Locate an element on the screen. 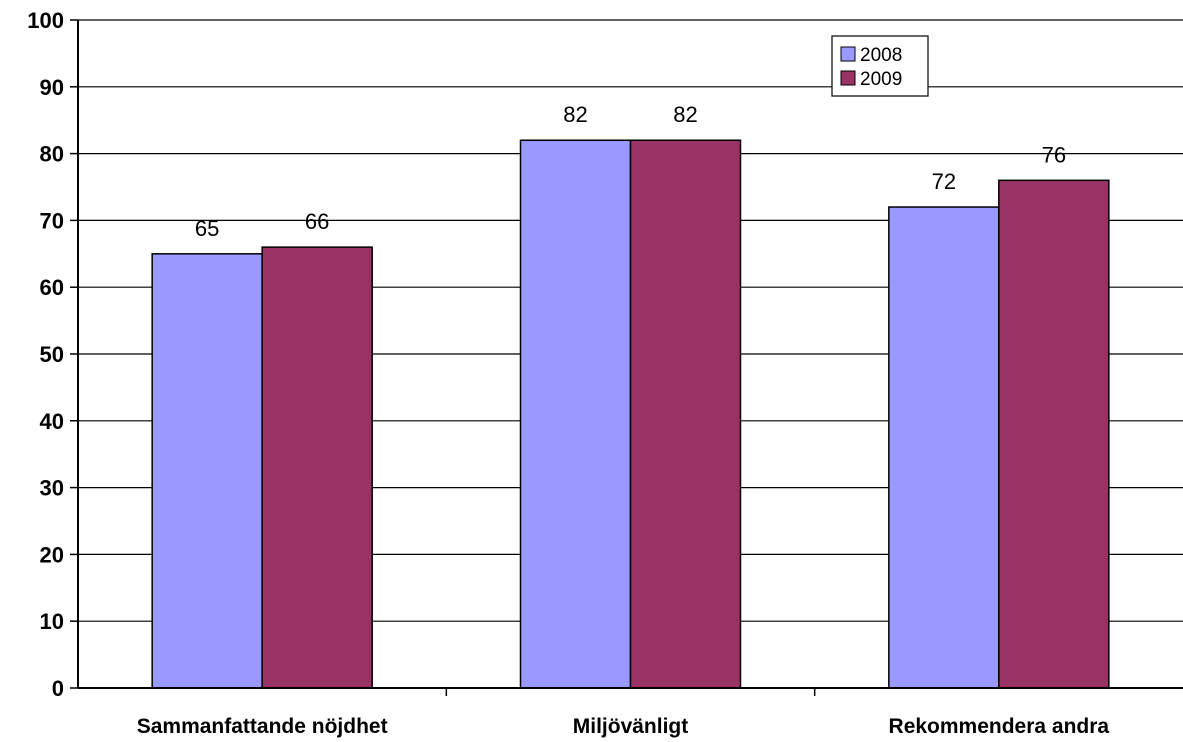  legend-label: 2009 is located at coordinates (881, 79).